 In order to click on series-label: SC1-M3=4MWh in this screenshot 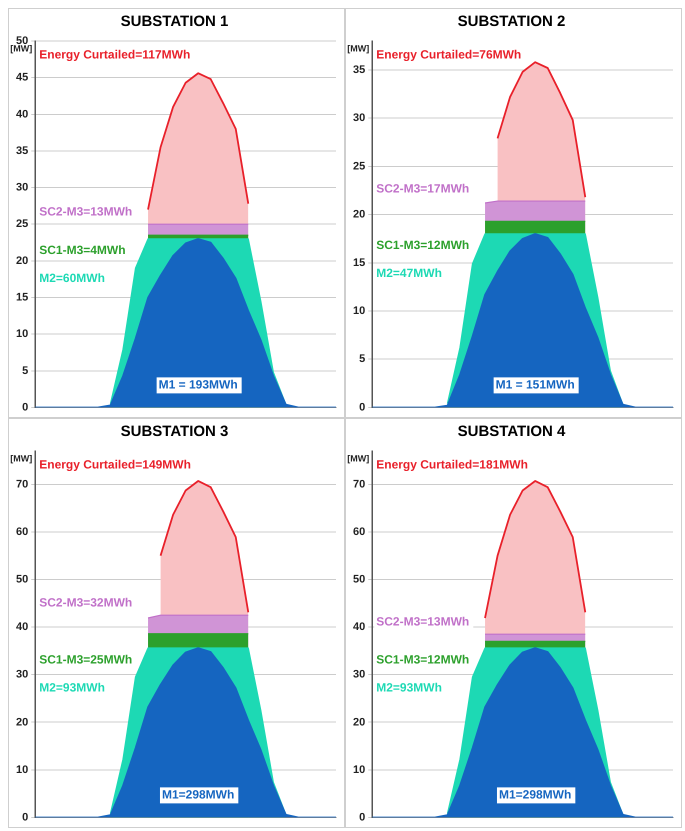, I will do `click(82, 250)`.